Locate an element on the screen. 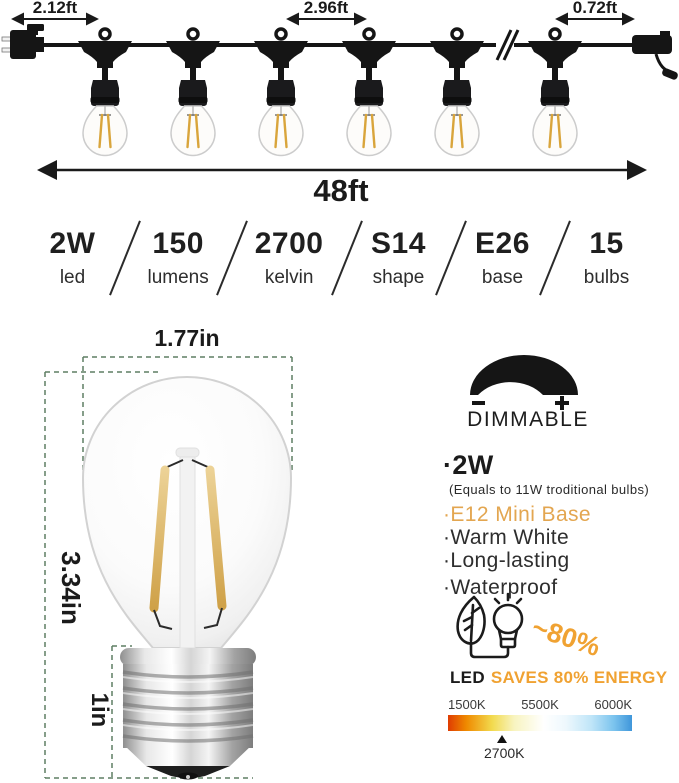  filament-left is located at coordinates (159, 539).